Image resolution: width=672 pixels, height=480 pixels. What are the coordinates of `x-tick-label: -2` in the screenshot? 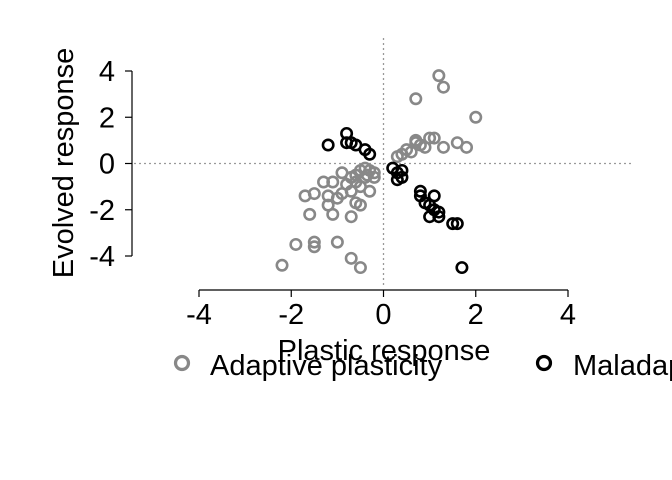 It's located at (291, 315).